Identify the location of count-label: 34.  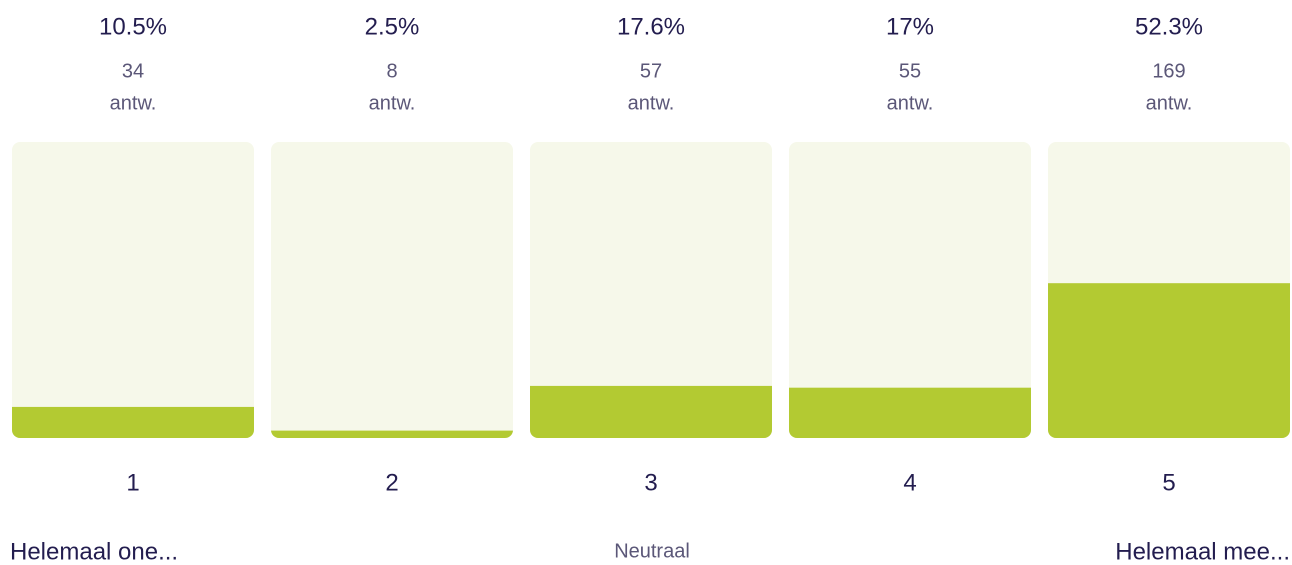
(133, 71).